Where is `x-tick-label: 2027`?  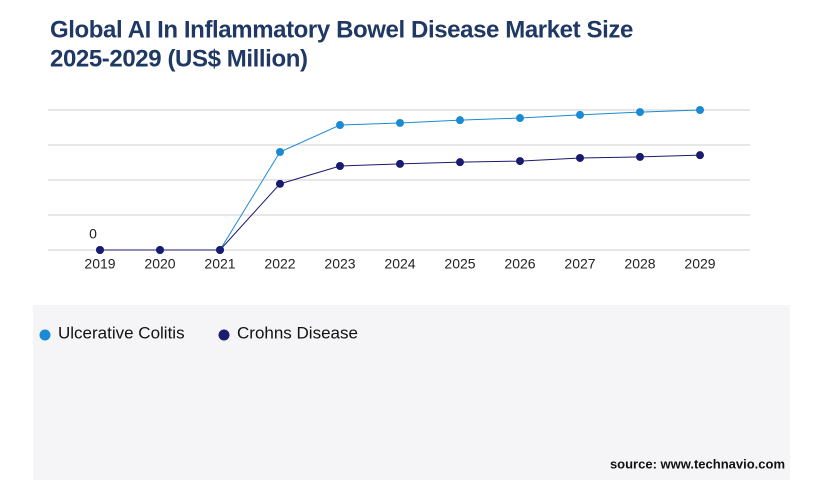
x-tick-label: 2027 is located at coordinates (579, 264).